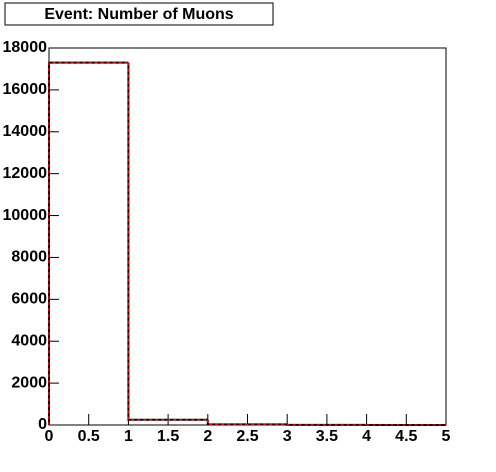 This screenshot has width=496, height=472. I want to click on y-tick-label: 0, so click(42, 424).